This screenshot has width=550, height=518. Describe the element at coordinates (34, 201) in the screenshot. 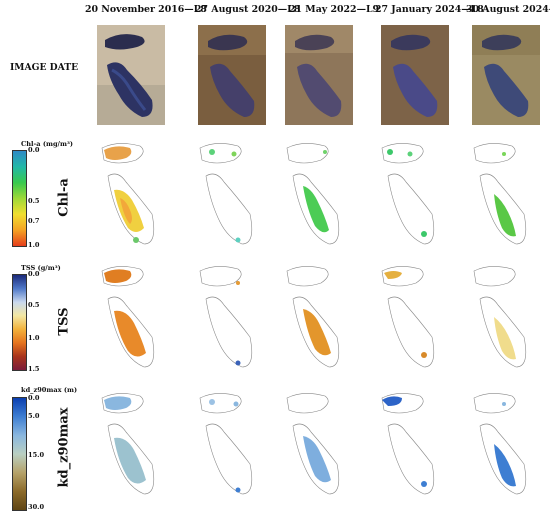

I see `chla-tick-1: 0.5` at that location.